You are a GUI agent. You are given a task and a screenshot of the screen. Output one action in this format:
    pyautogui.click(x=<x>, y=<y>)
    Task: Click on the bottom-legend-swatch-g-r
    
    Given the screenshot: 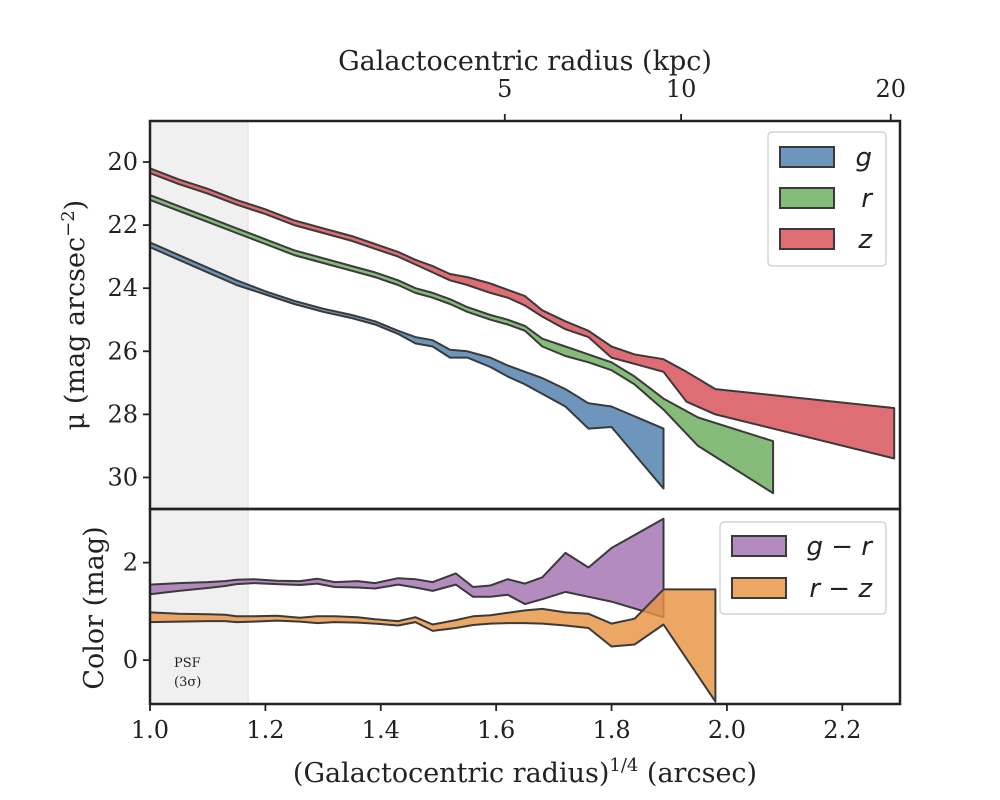 What is the action you would take?
    pyautogui.click(x=759, y=546)
    